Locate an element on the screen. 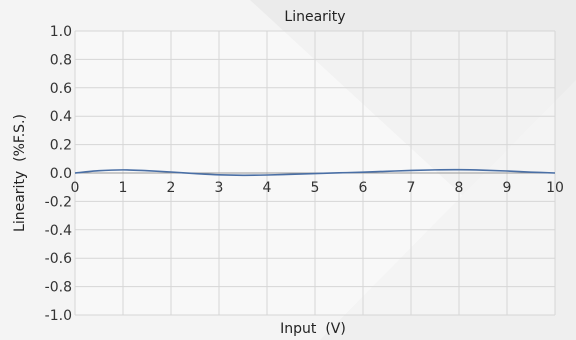 Image resolution: width=576 pixels, height=340 pixels. x-tick-label: 3 is located at coordinates (219, 188).